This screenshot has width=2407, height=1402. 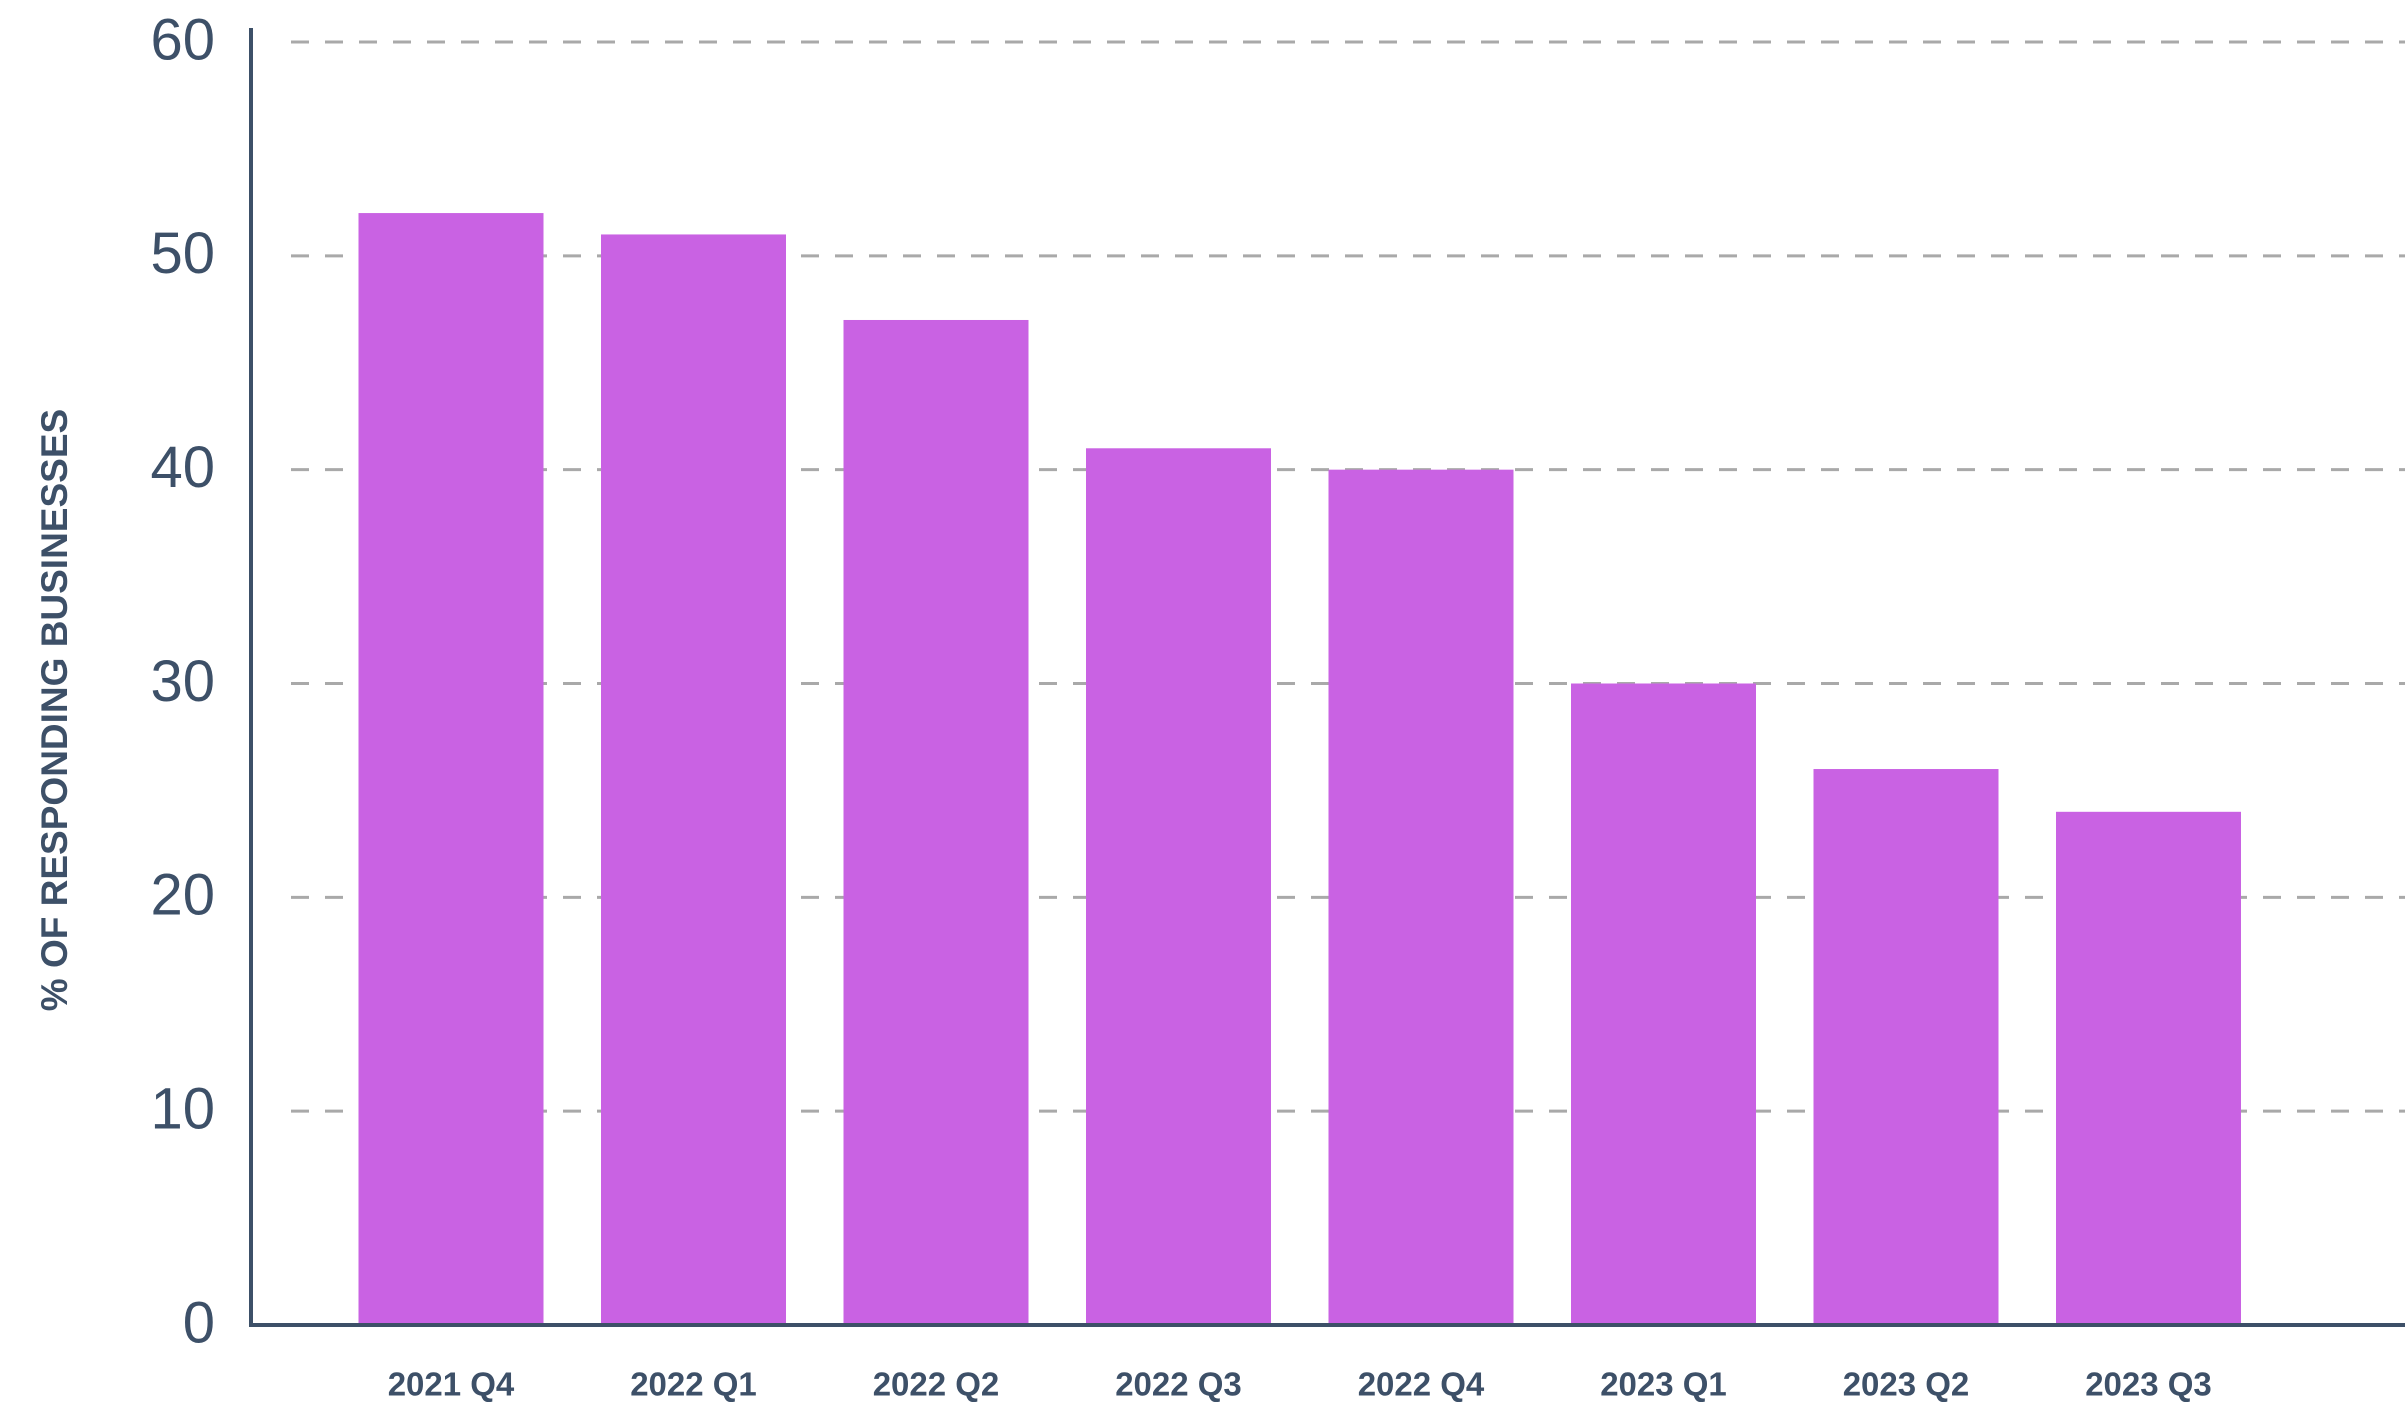 What do you see at coordinates (199, 1322) in the screenshot?
I see `y-tick-label: 0` at bounding box center [199, 1322].